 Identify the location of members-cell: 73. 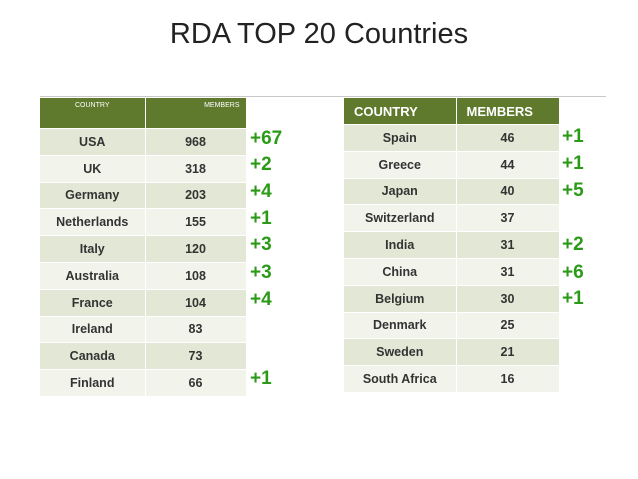
(196, 356).